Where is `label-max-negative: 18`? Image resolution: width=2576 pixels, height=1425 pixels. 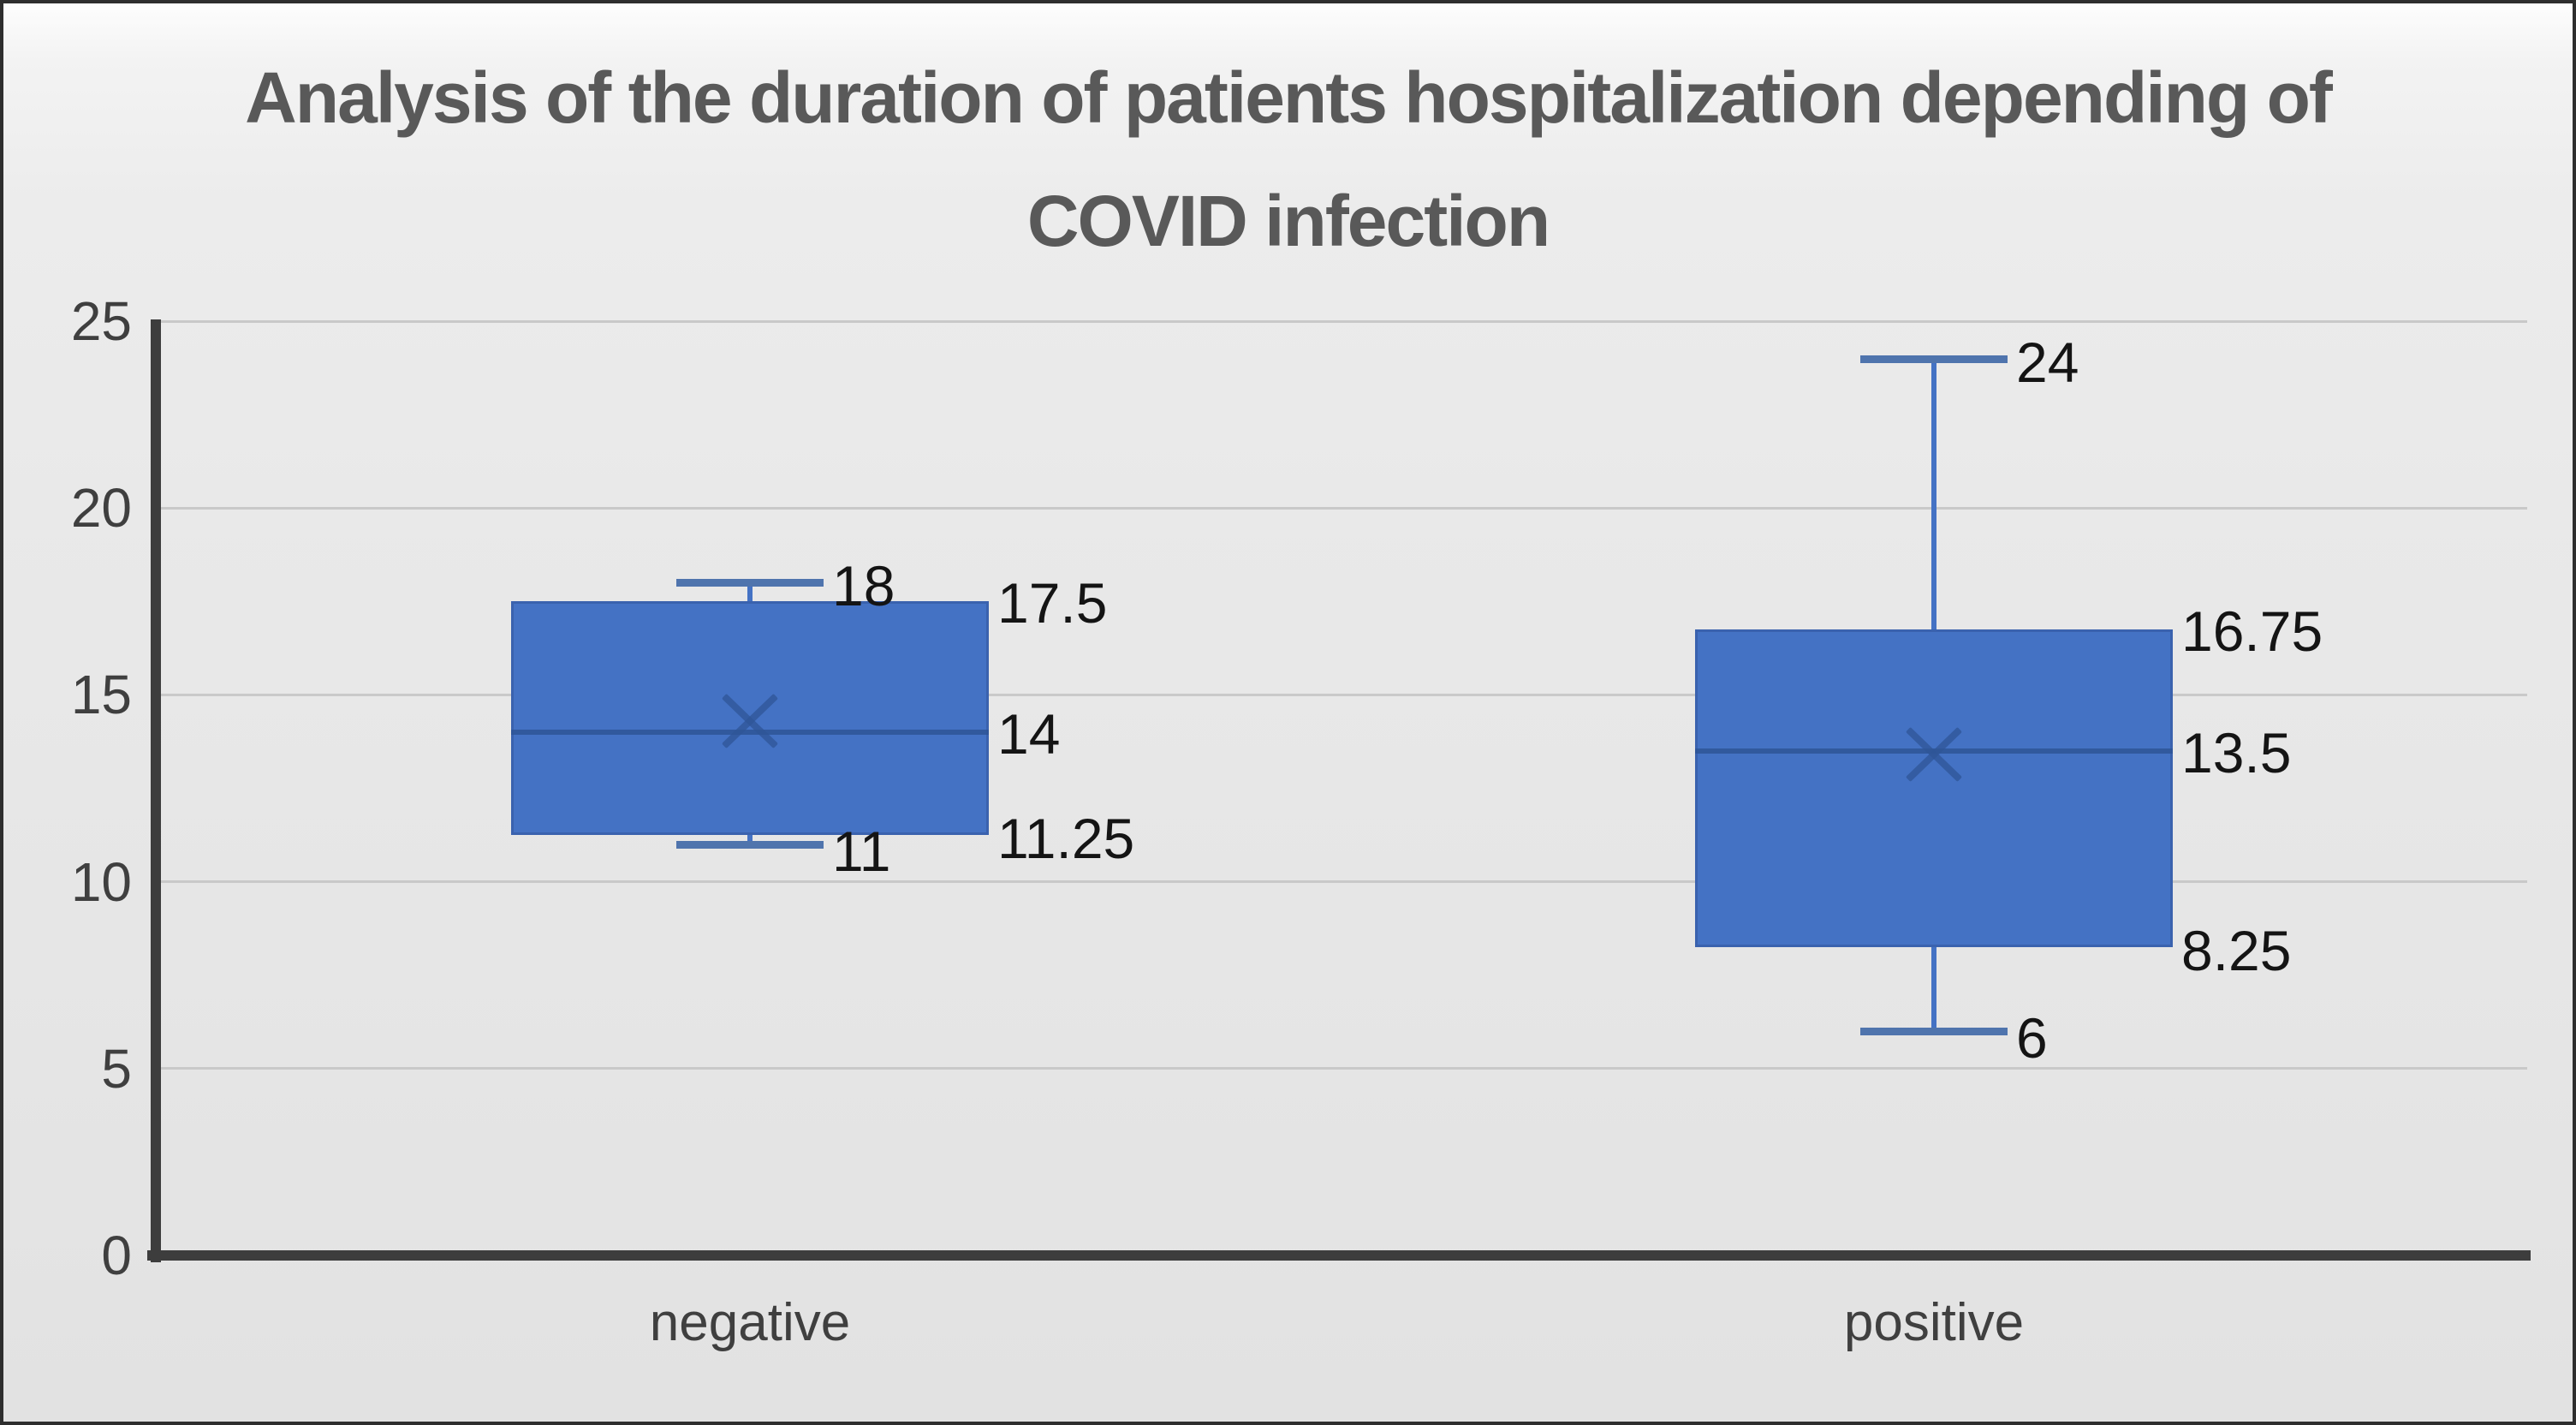
label-max-negative: 18 is located at coordinates (864, 586).